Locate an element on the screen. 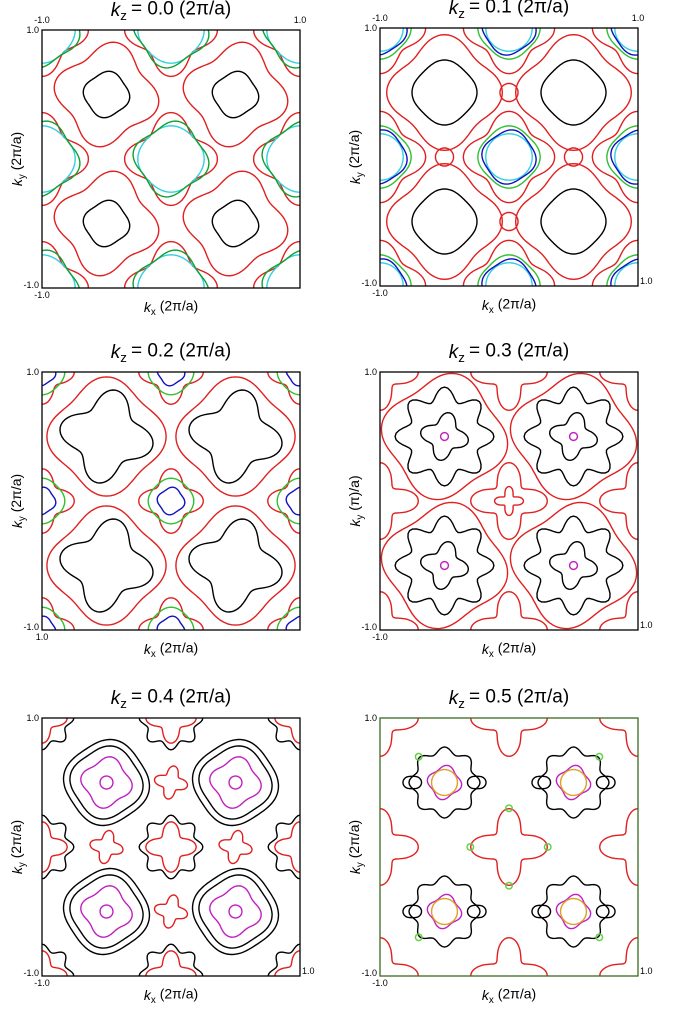 The image size is (689, 1013). axis-label: ky (2π/a) is located at coordinates (356, 157).